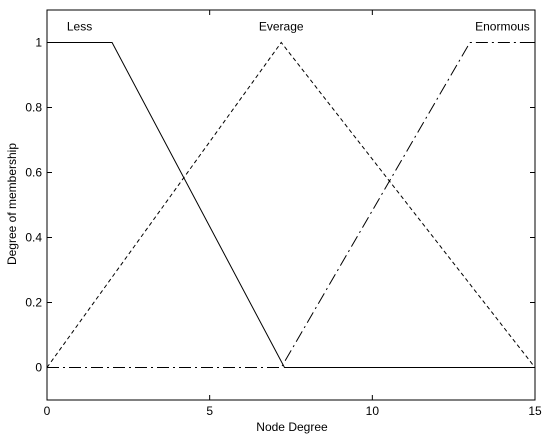 Image resolution: width=550 pixels, height=441 pixels. I want to click on y-tick-label: 0.8, so click(33, 108).